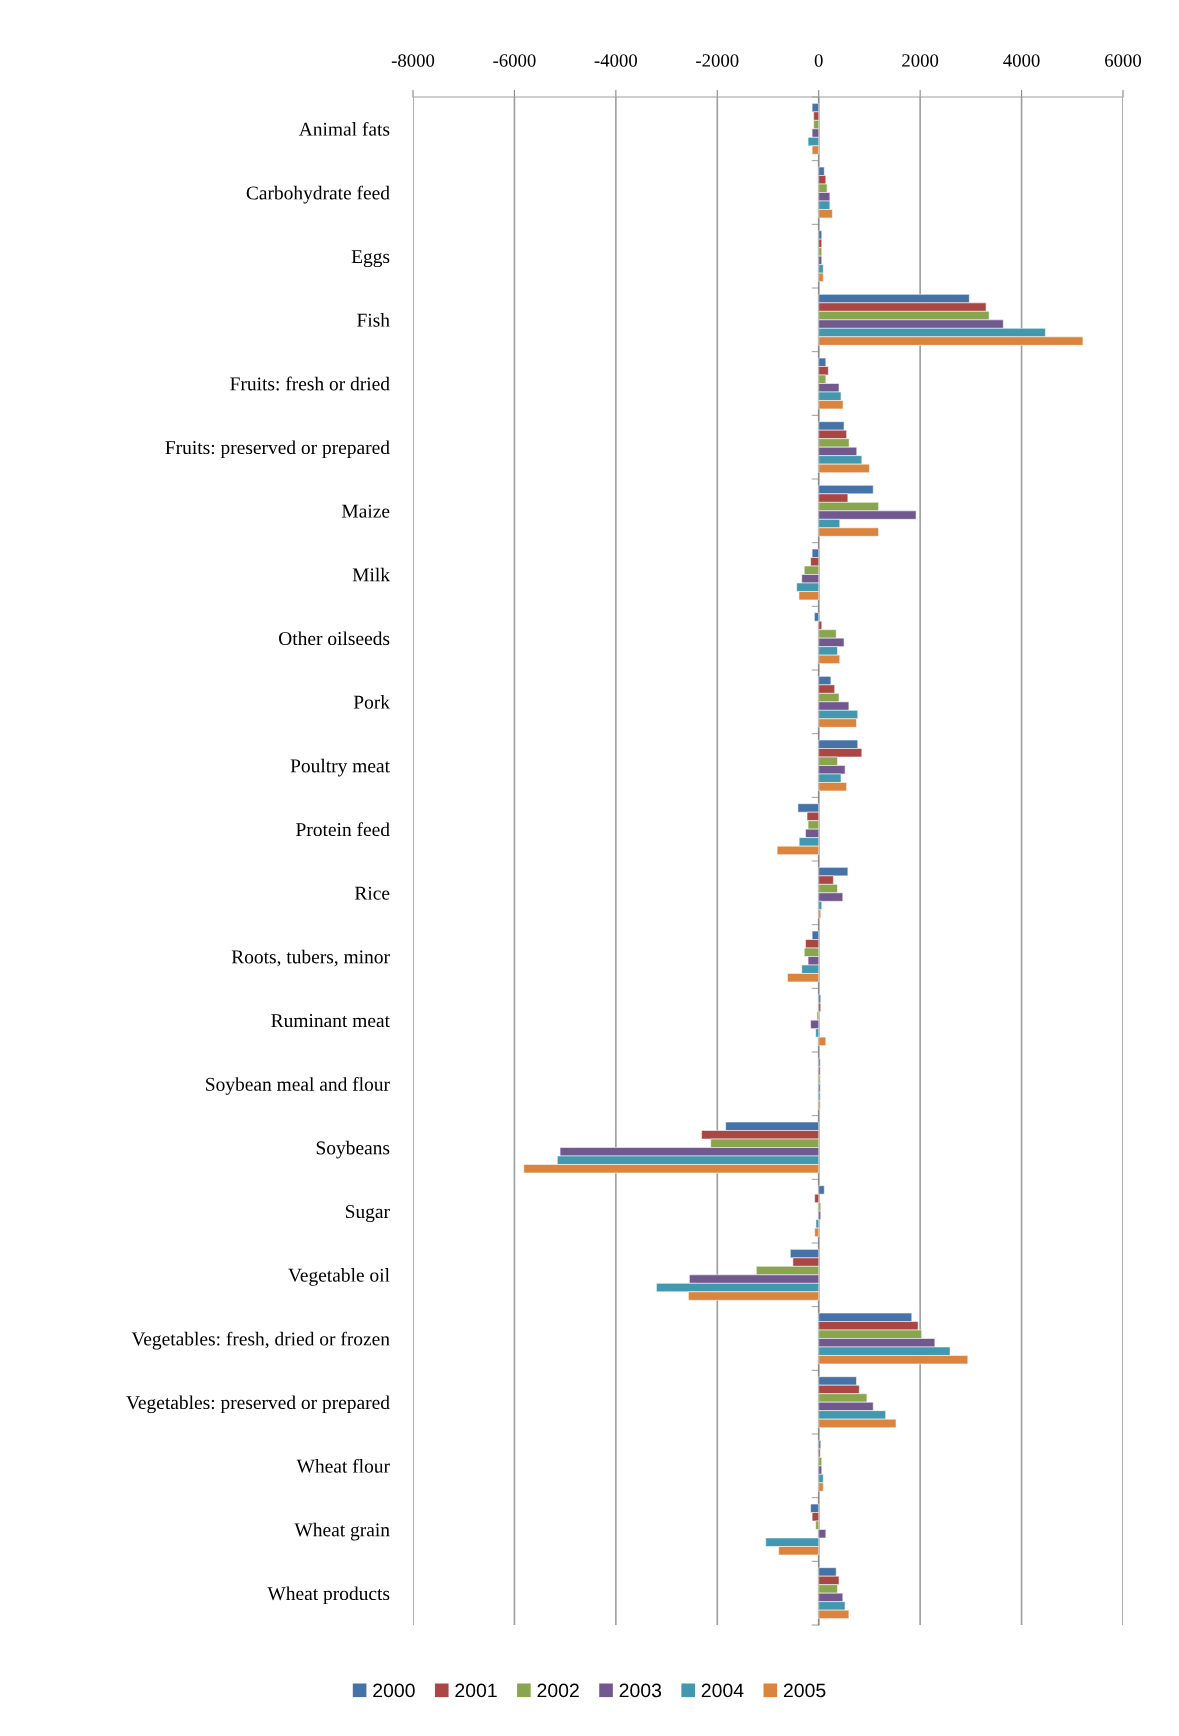  Describe the element at coordinates (514, 60) in the screenshot. I see `x-tick-label: -6000` at that location.